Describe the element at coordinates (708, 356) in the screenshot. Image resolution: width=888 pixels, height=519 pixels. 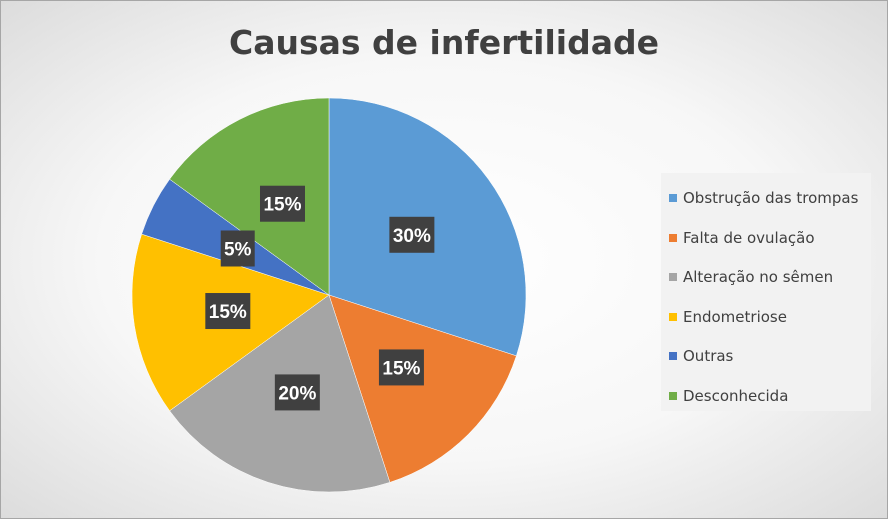
I see `legend-label: Outras` at that location.